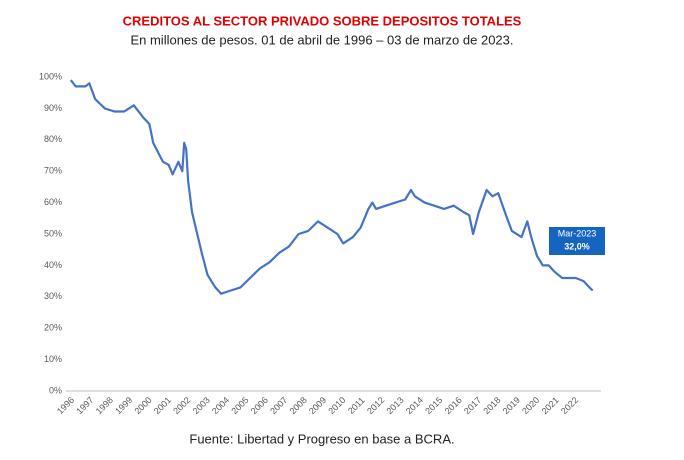  I want to click on y-tick-label: 30%, so click(53, 296).